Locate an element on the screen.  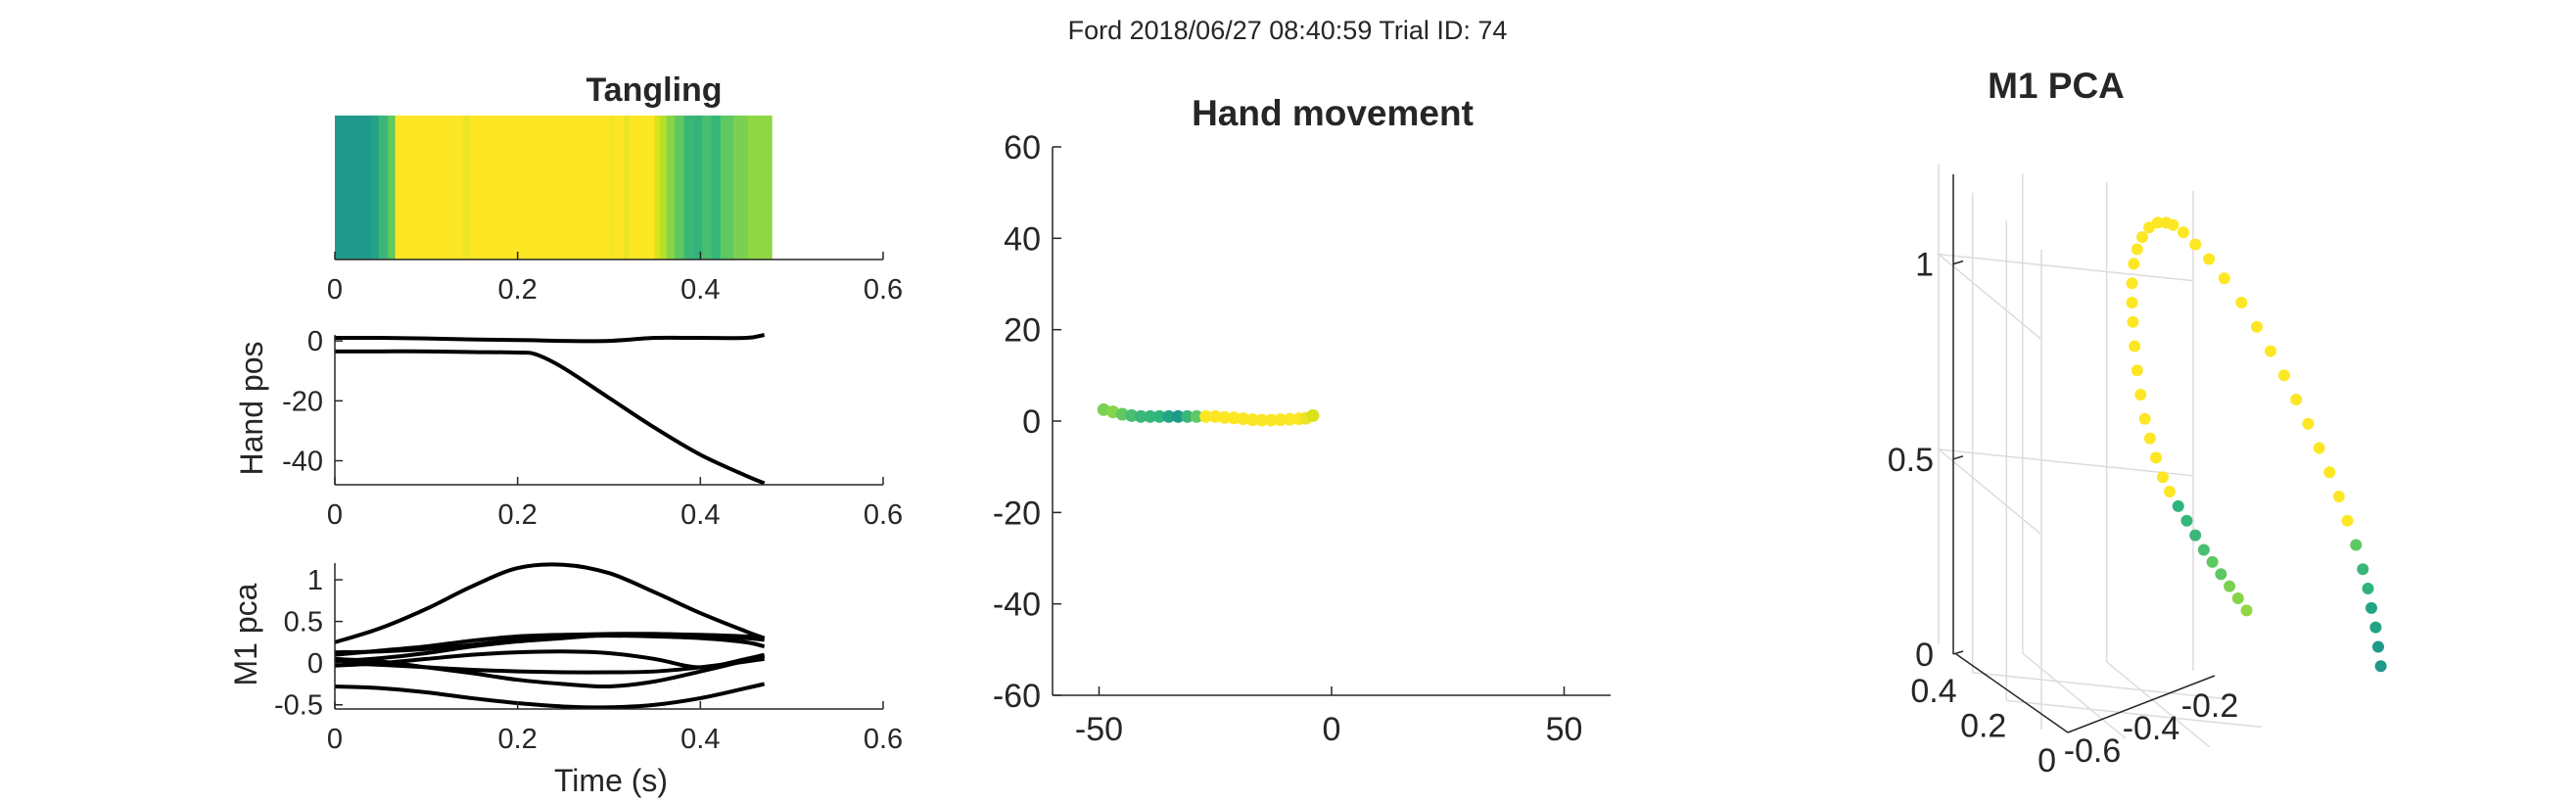
pca3d-z-tick-label-1: 0.5 is located at coordinates (1911, 460).